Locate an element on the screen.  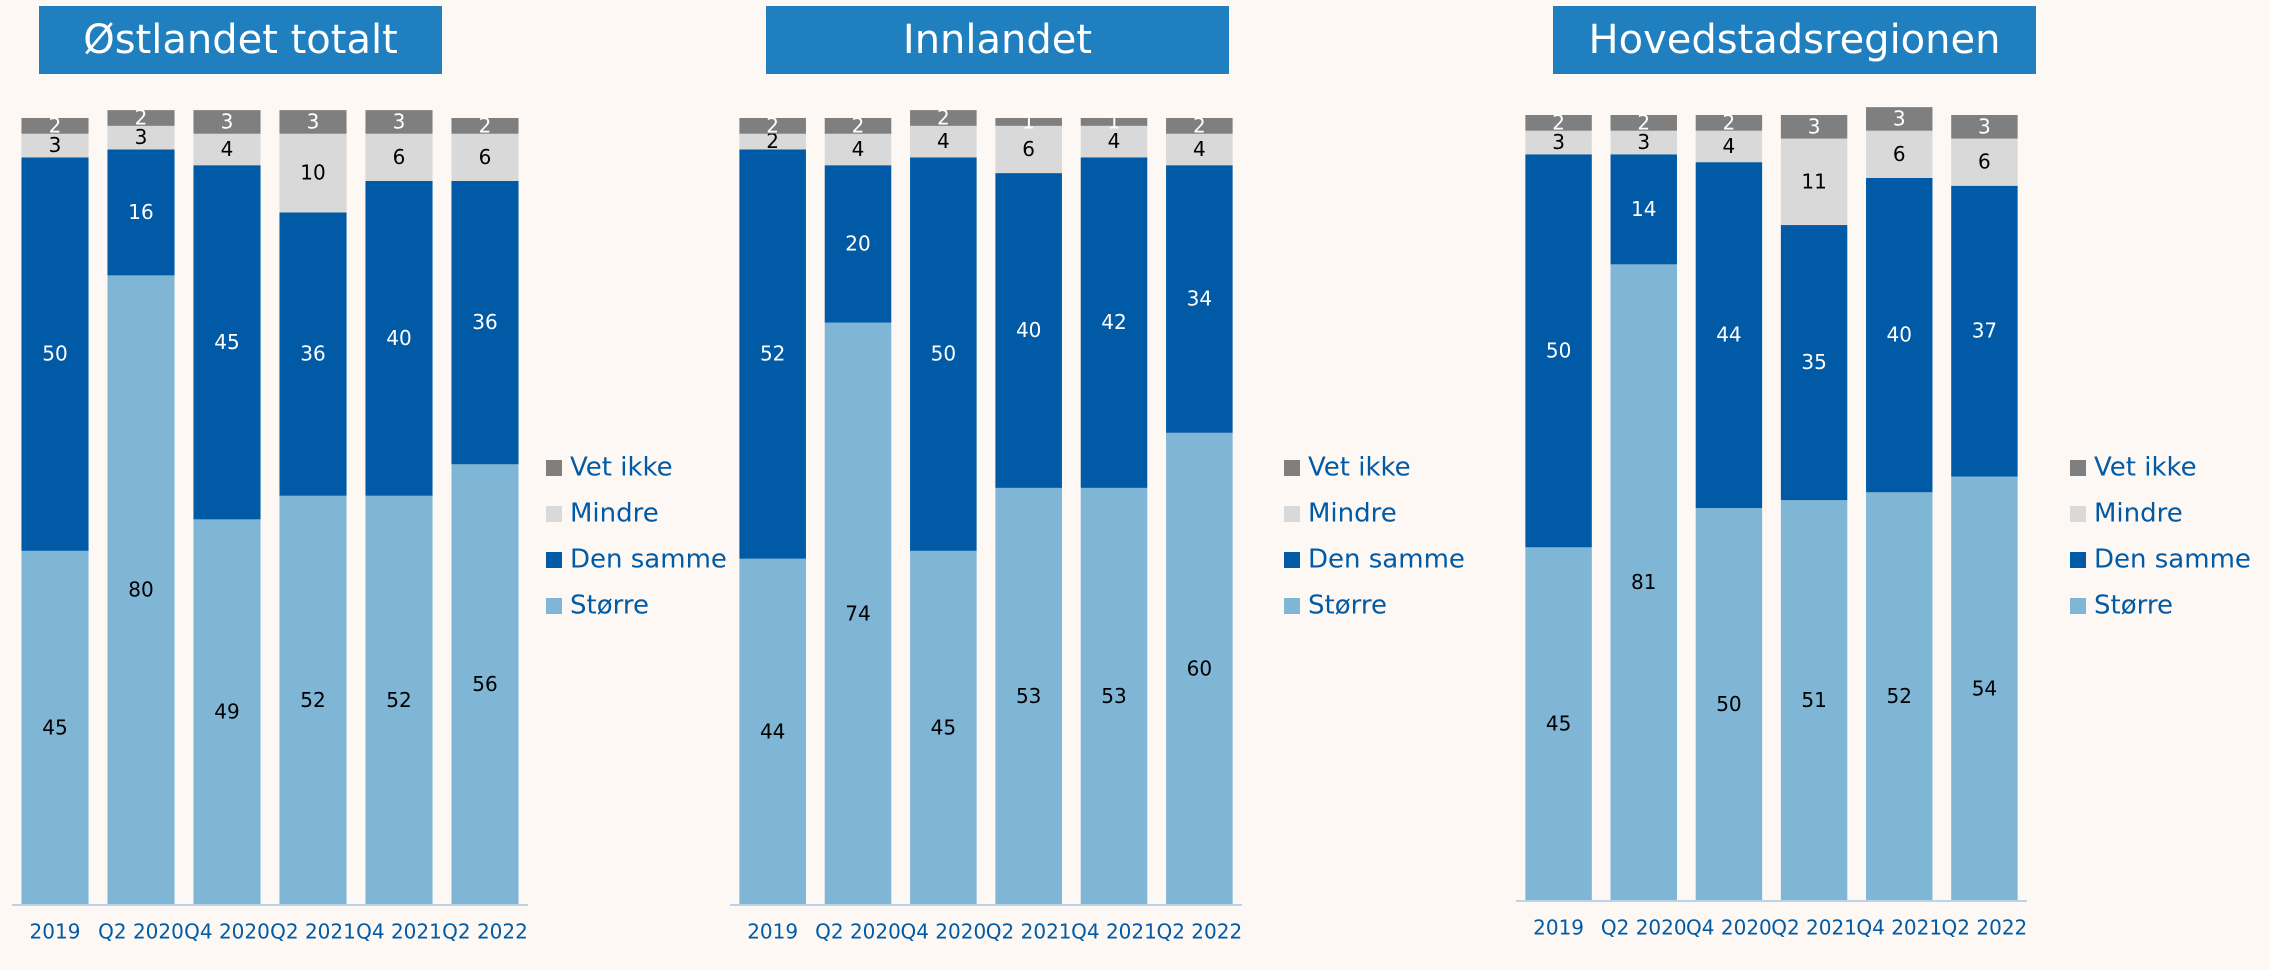
data-label: 74 is located at coordinates (857, 613).